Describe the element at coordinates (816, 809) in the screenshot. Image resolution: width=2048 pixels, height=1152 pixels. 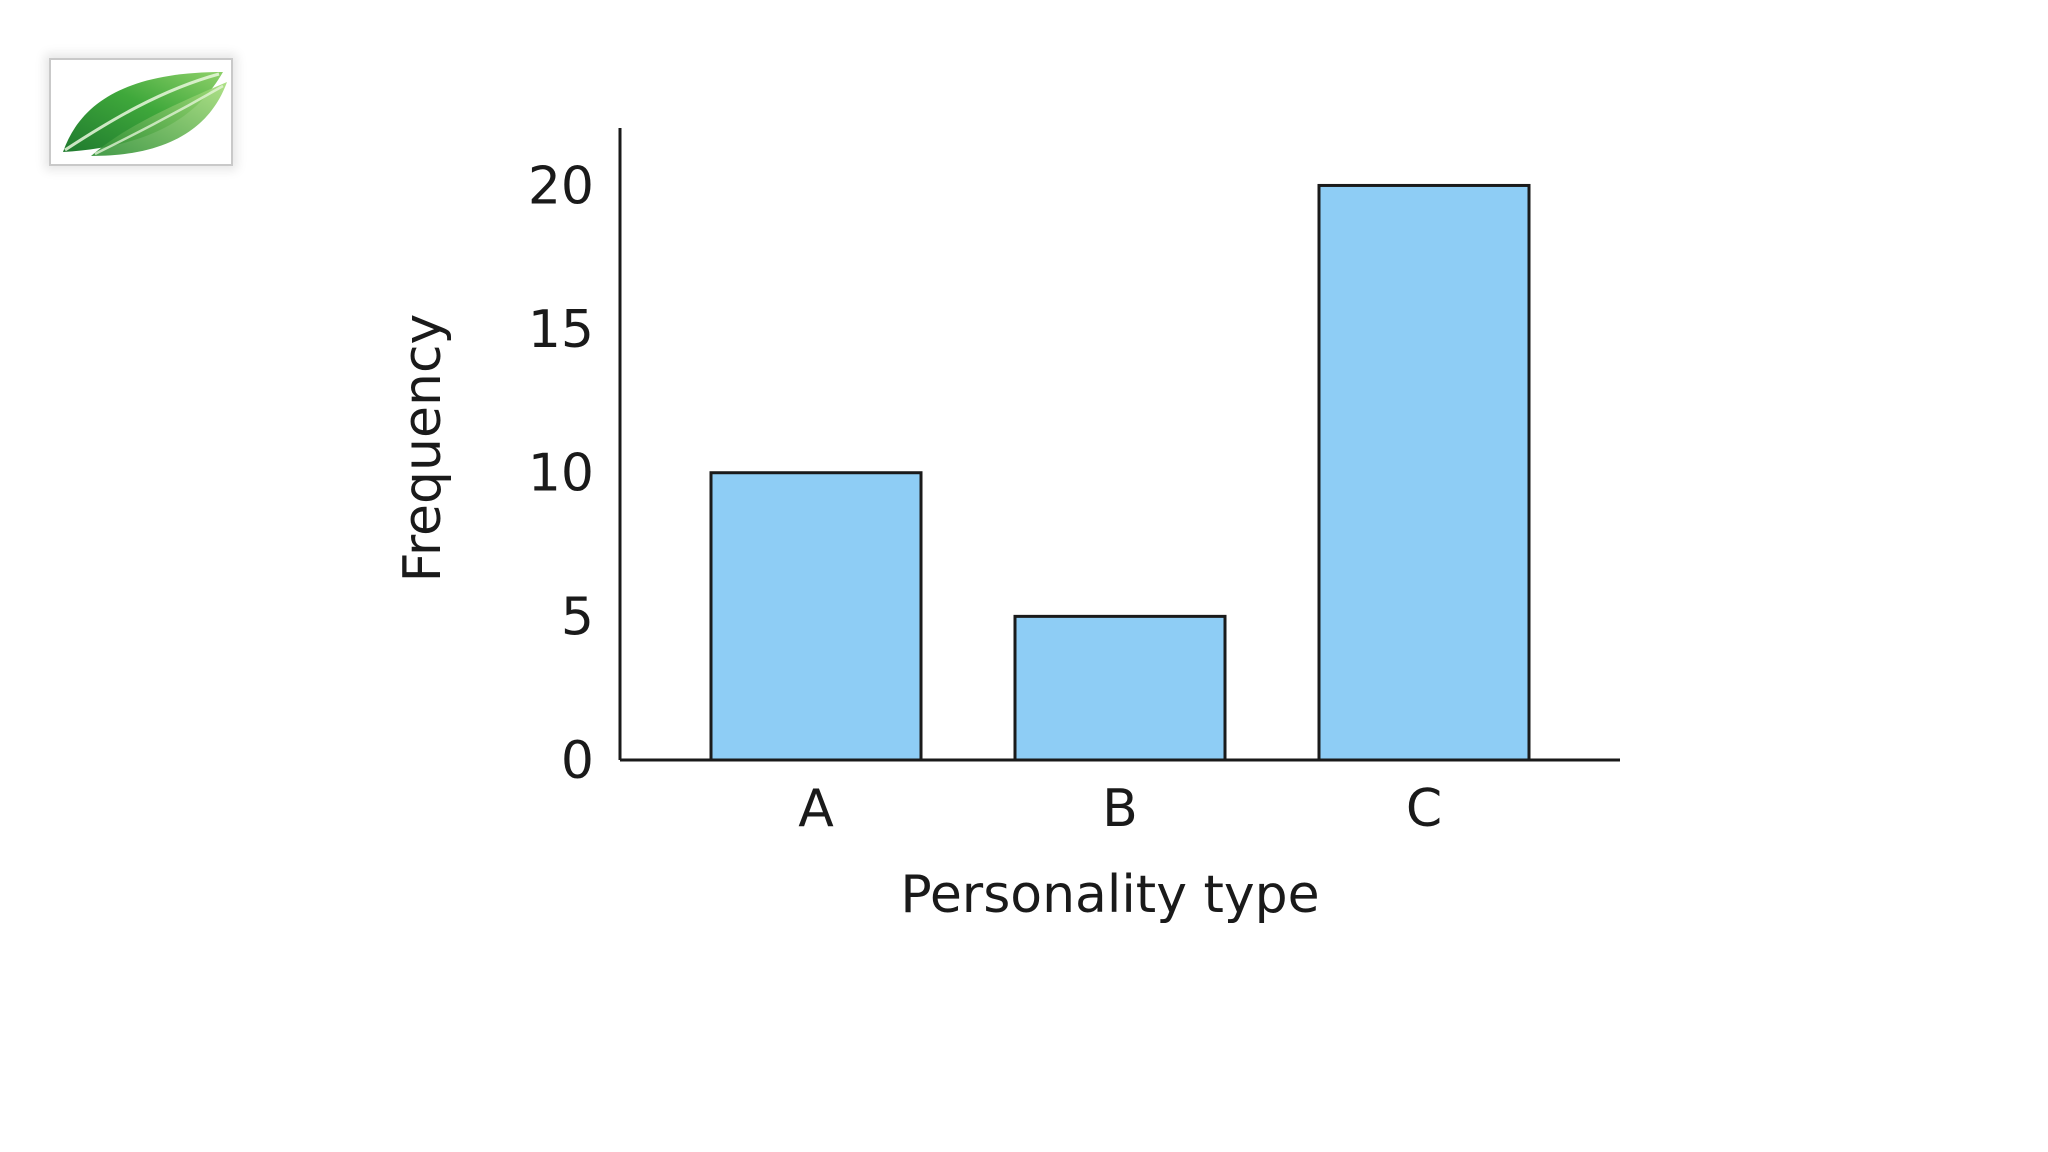
I see `x-tick-label-a: A` at that location.